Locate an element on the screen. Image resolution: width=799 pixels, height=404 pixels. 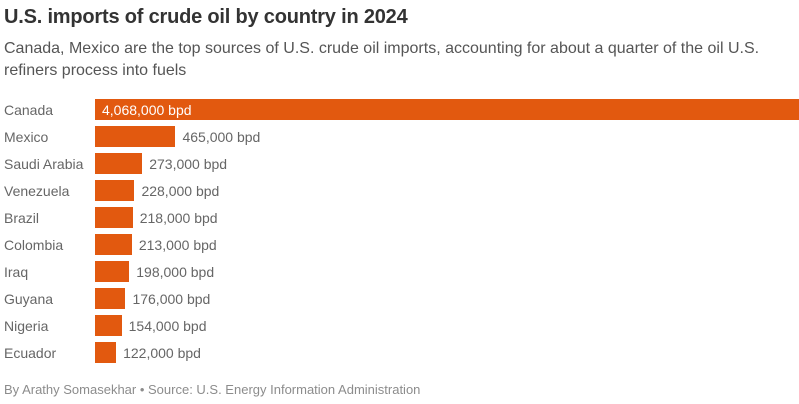
country-label: Brazil is located at coordinates (22, 217).